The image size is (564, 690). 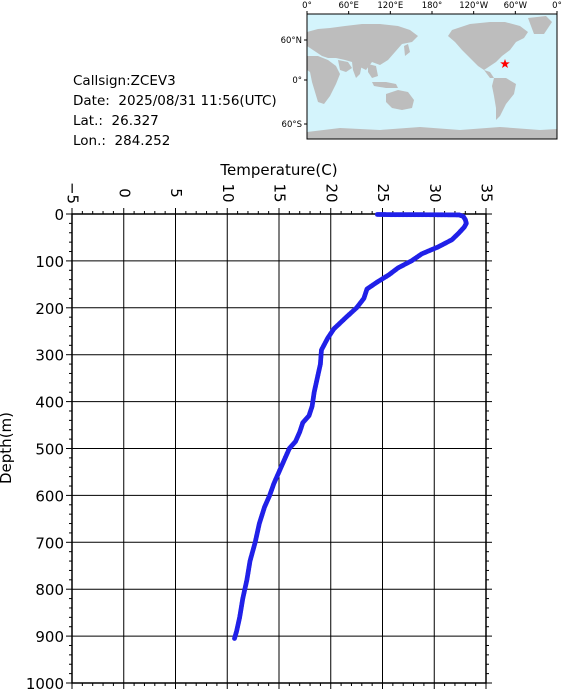 I want to click on x-tick-label: 20, so click(x=331, y=192).